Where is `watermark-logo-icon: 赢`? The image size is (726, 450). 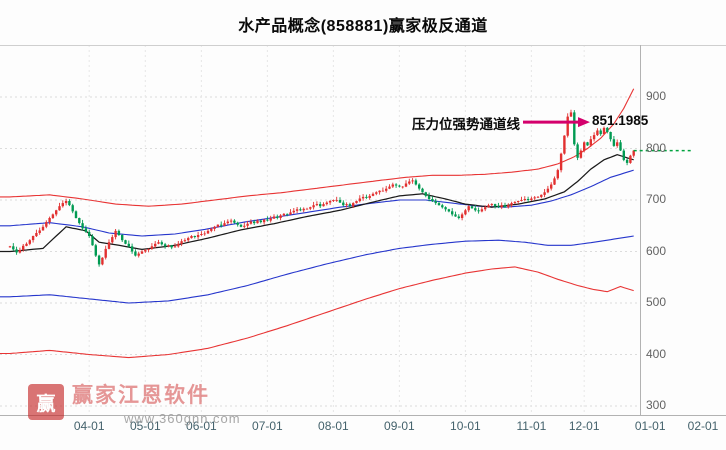 watermark-logo-icon: 赢 is located at coordinates (46, 402).